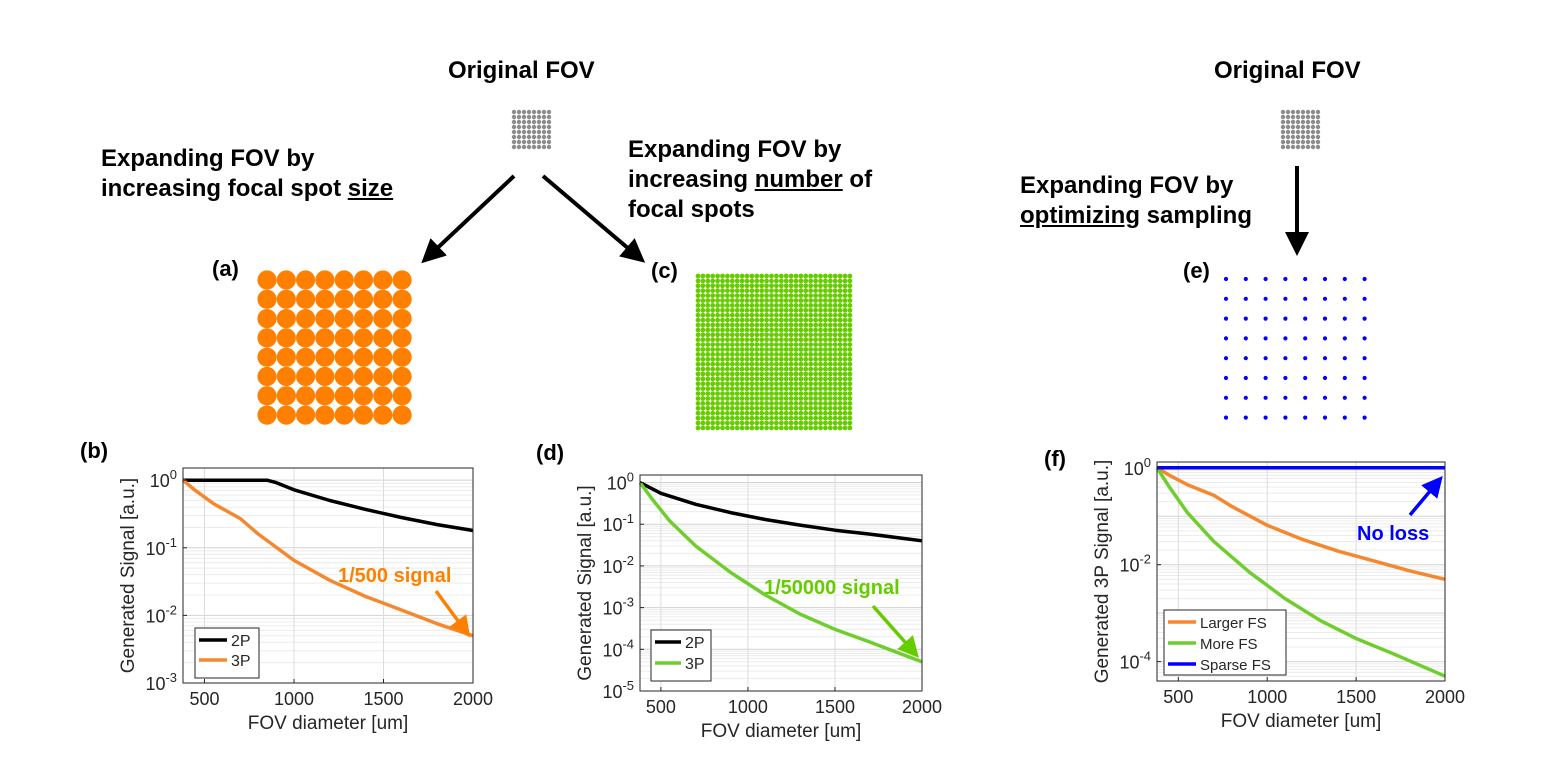 The height and width of the screenshot is (767, 1561). What do you see at coordinates (750, 180) in the screenshot?
I see `method-number-line2: increasing number of` at bounding box center [750, 180].